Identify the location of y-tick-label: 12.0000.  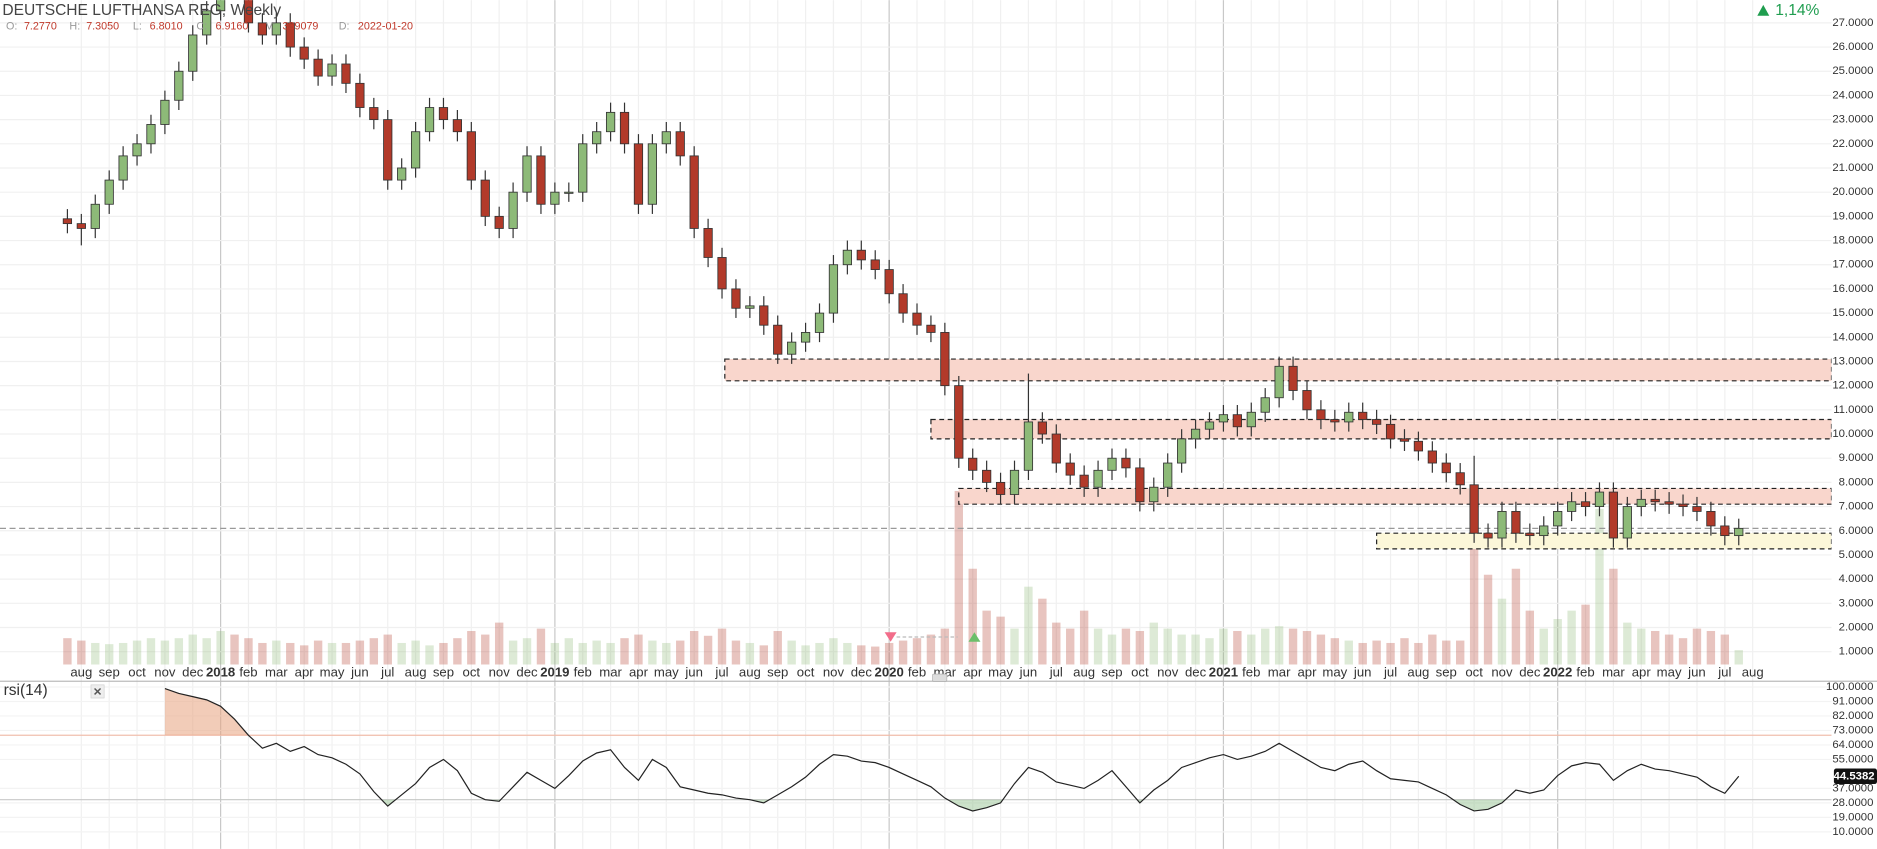
(1852, 386).